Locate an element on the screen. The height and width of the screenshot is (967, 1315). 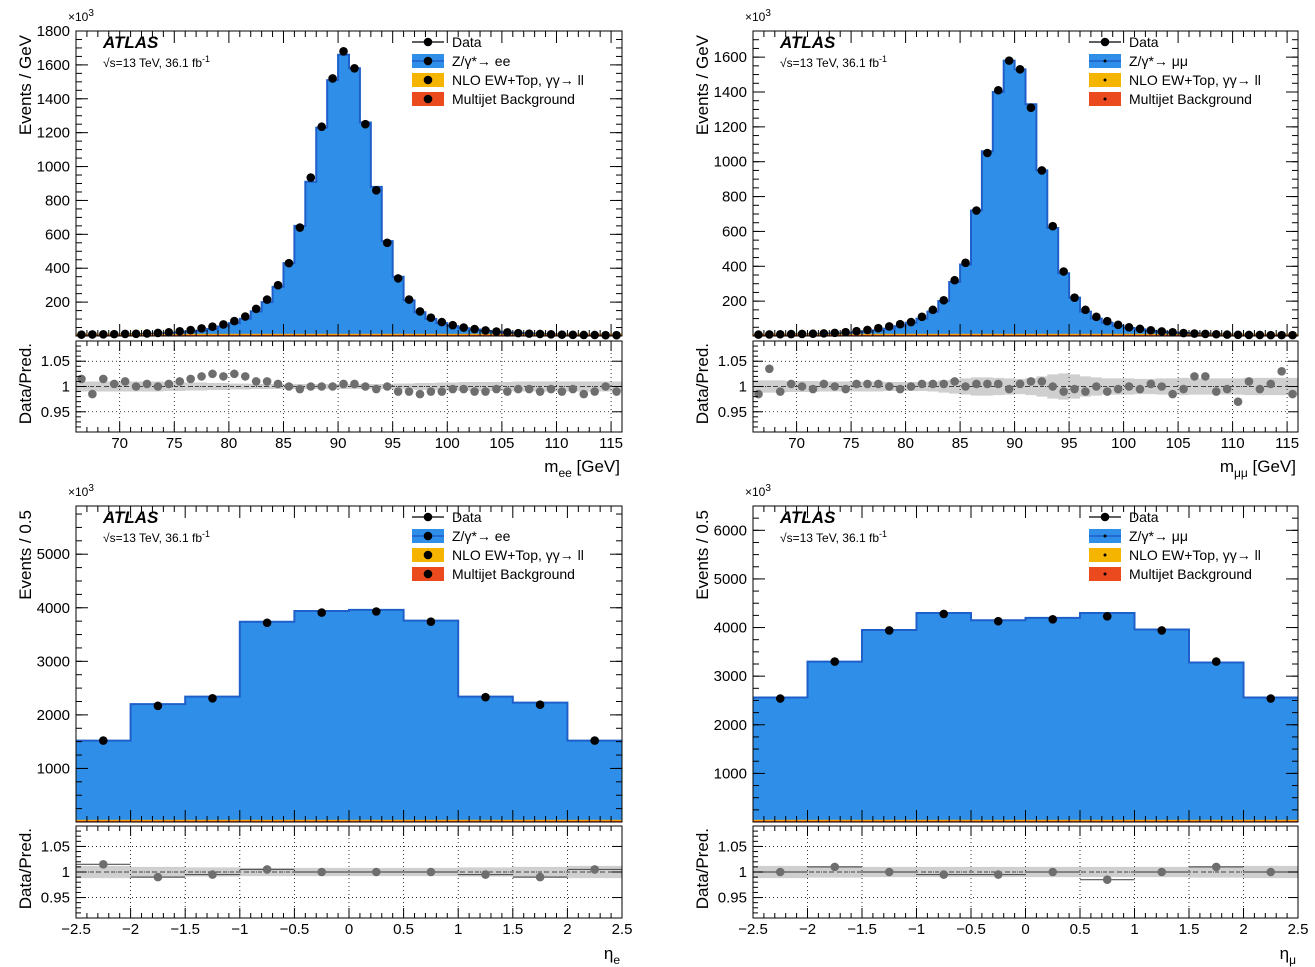
y-tick-label: 1200 is located at coordinates (53, 133).